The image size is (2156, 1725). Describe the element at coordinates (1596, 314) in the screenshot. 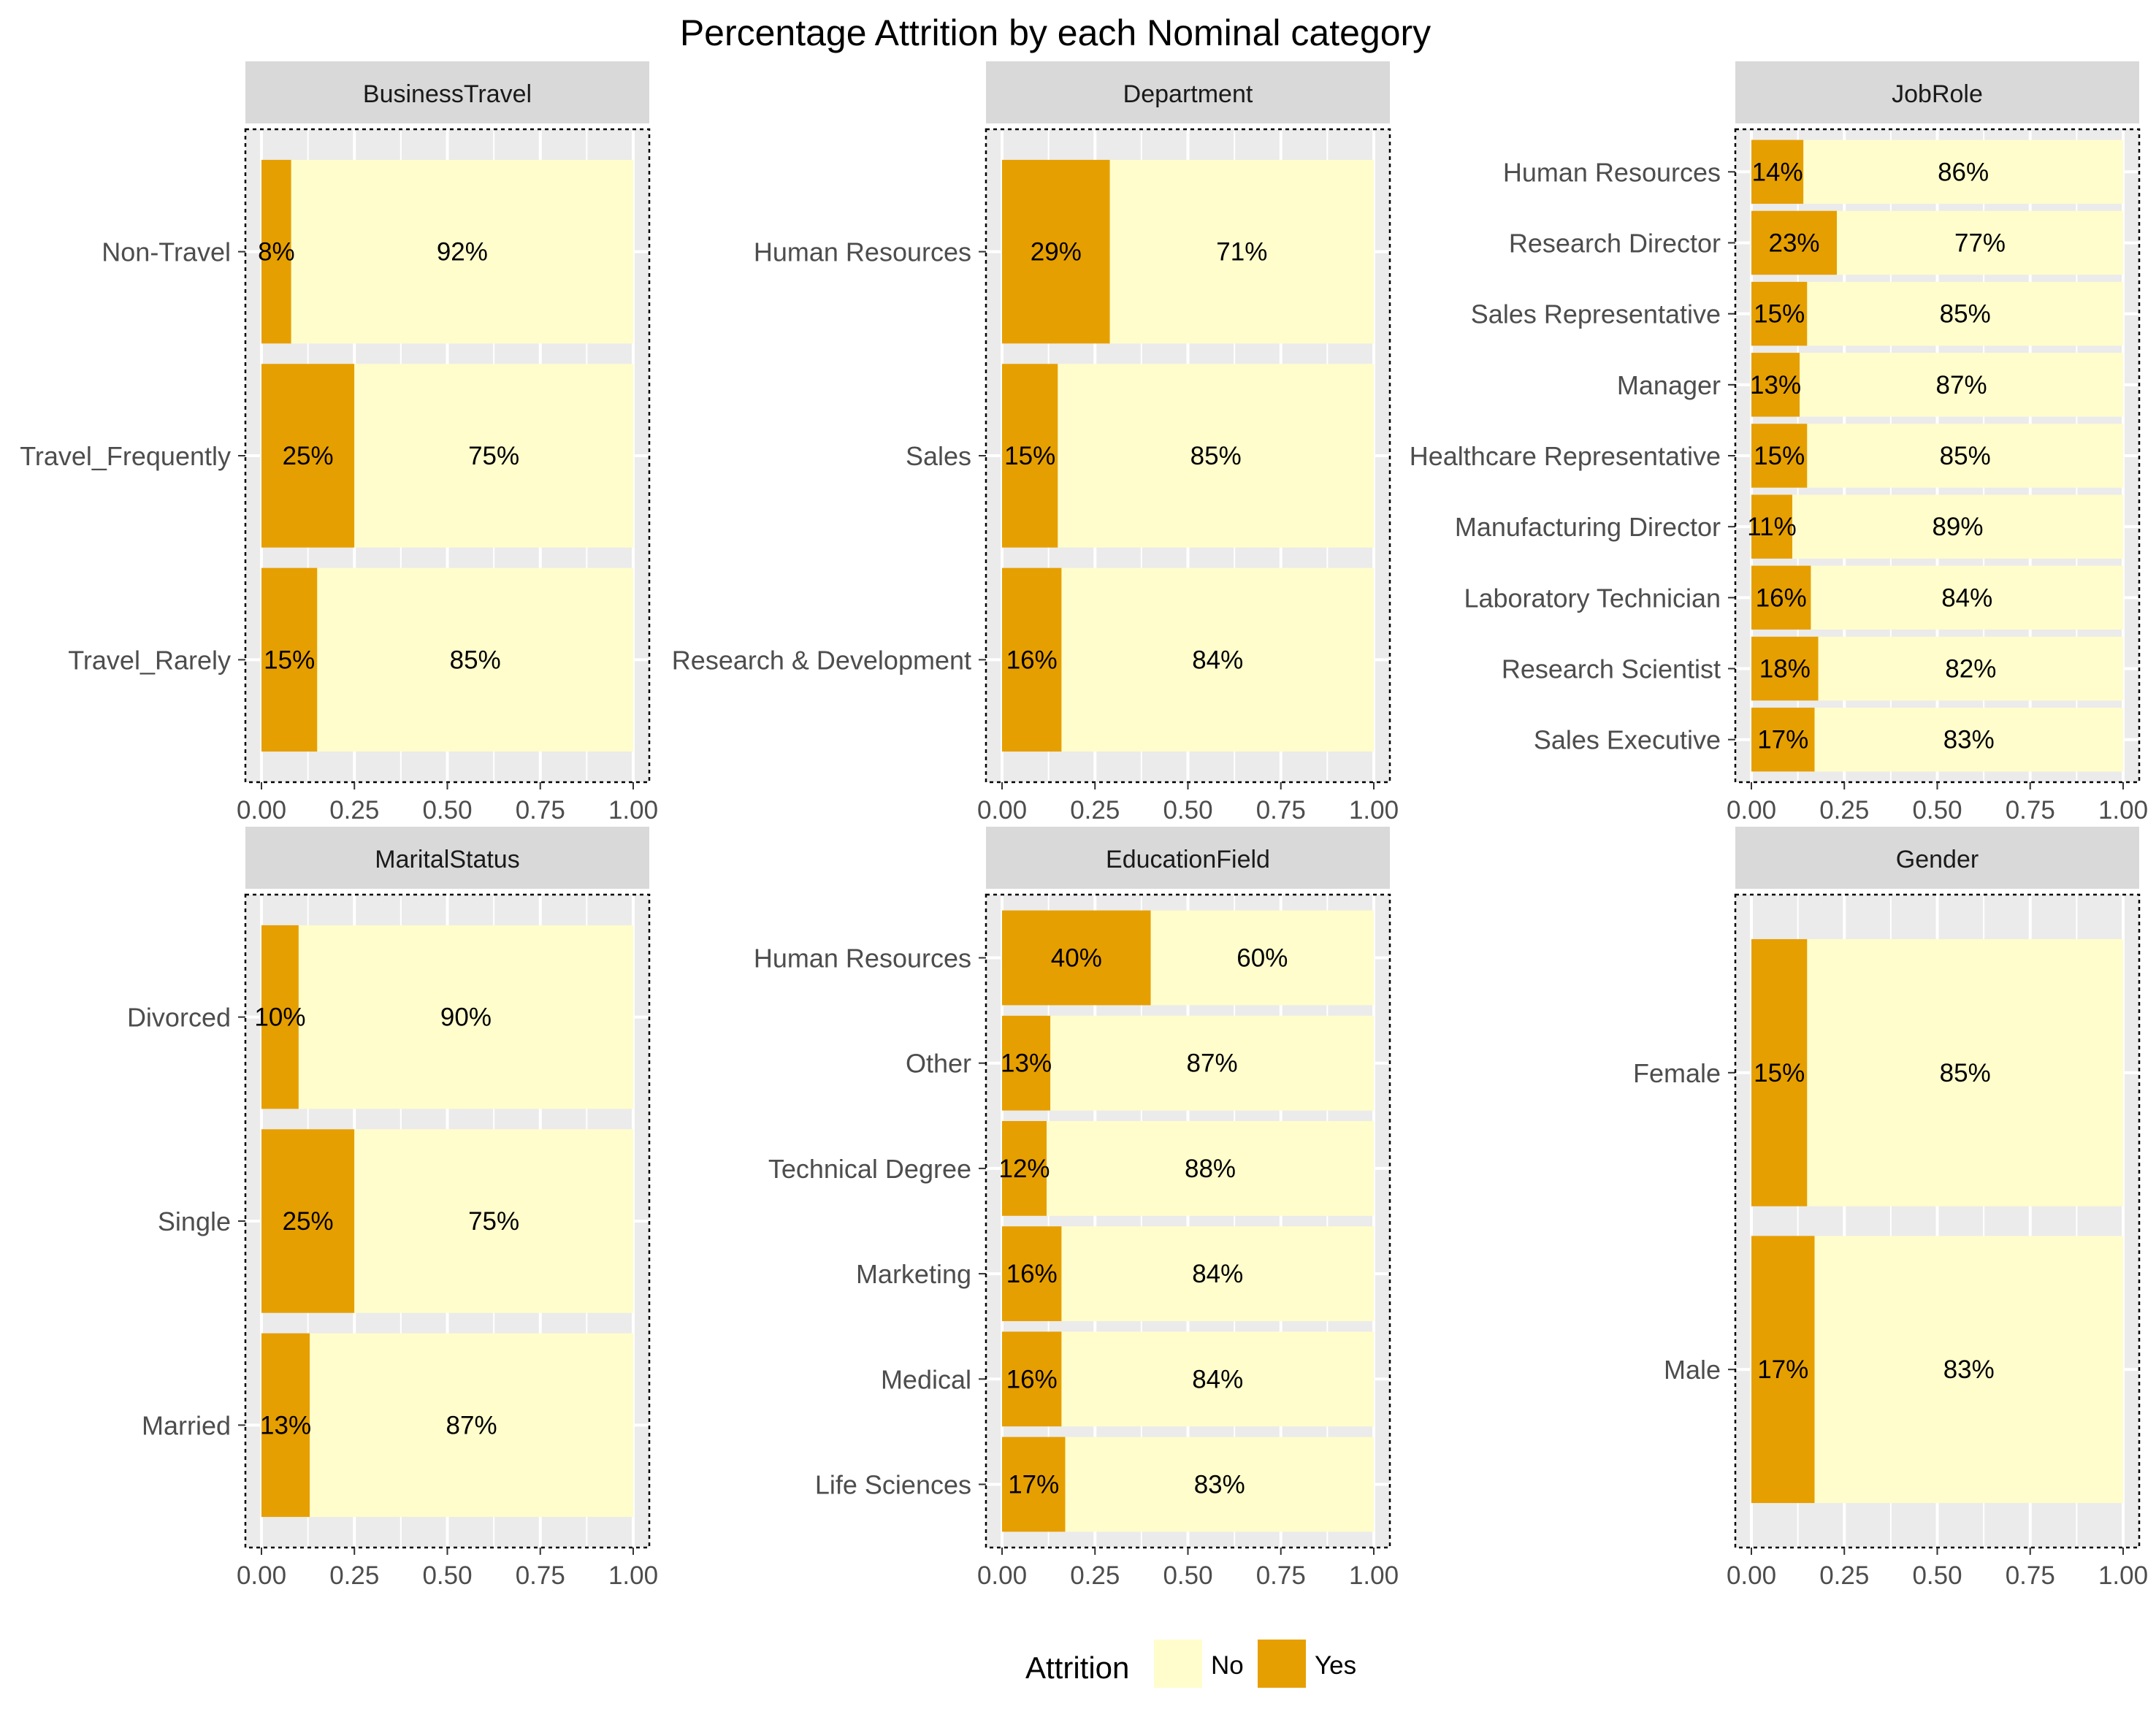

I see `category-label: Sales Representative` at that location.